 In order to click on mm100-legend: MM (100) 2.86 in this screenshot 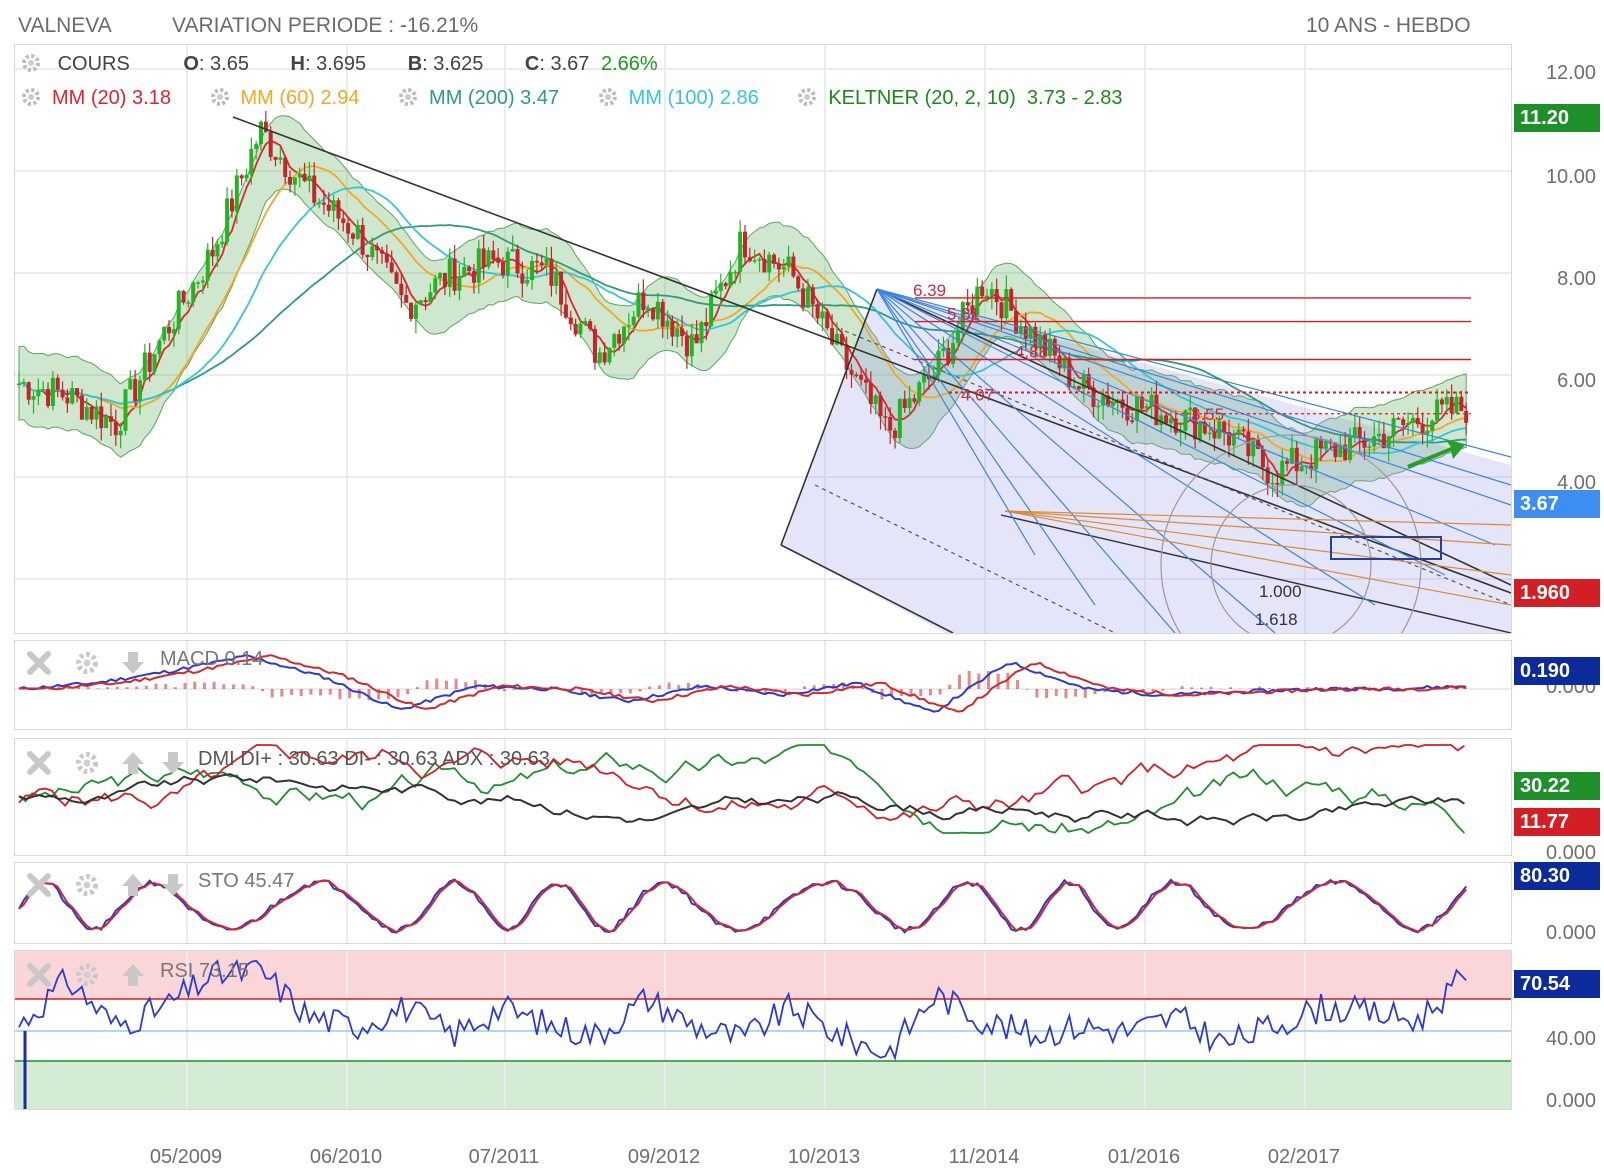, I will do `click(681, 98)`.